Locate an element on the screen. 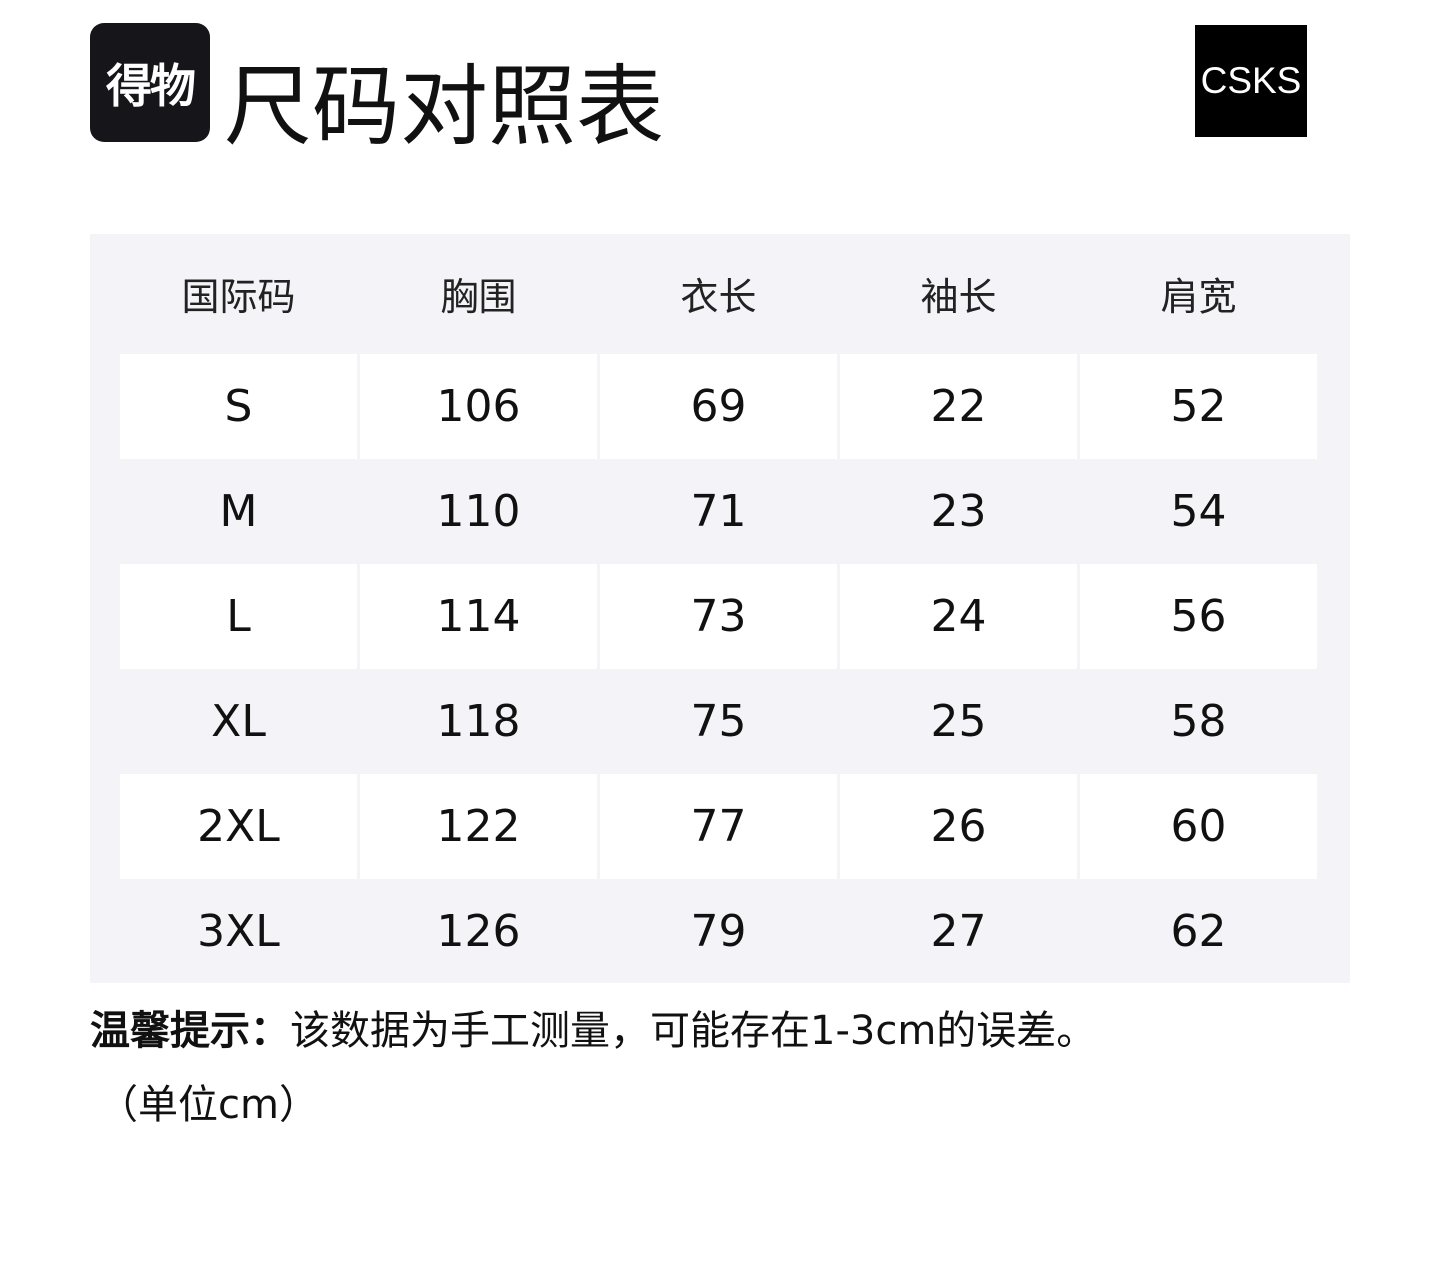  unit-note: （单位cm） is located at coordinates (208, 1105).